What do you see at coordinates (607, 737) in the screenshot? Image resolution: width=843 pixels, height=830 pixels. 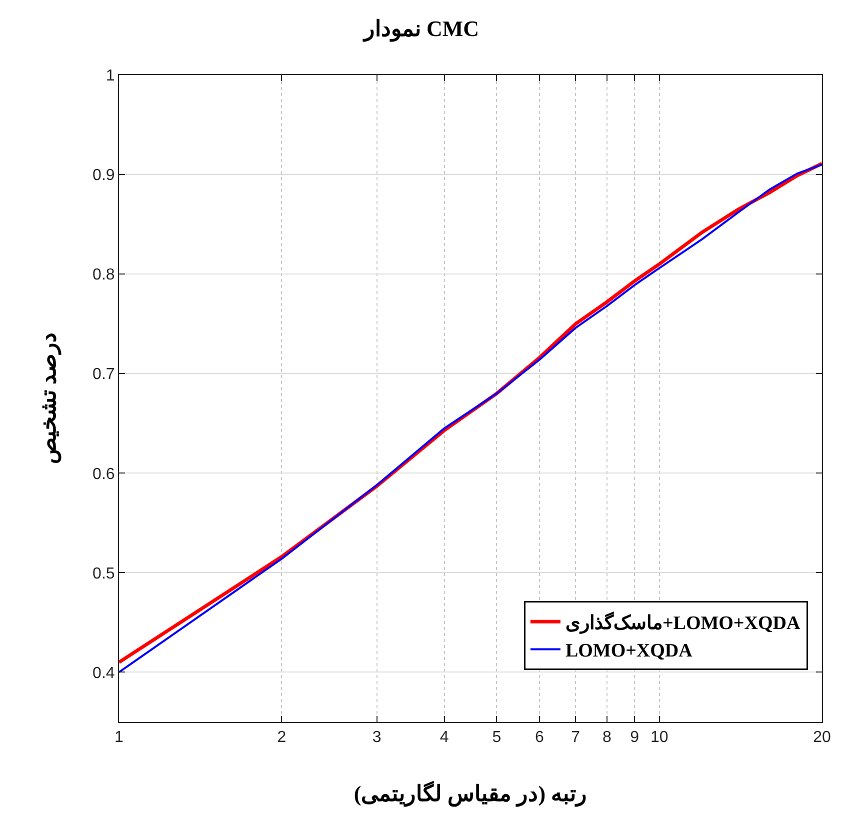 I see `x-tick-label: 8` at bounding box center [607, 737].